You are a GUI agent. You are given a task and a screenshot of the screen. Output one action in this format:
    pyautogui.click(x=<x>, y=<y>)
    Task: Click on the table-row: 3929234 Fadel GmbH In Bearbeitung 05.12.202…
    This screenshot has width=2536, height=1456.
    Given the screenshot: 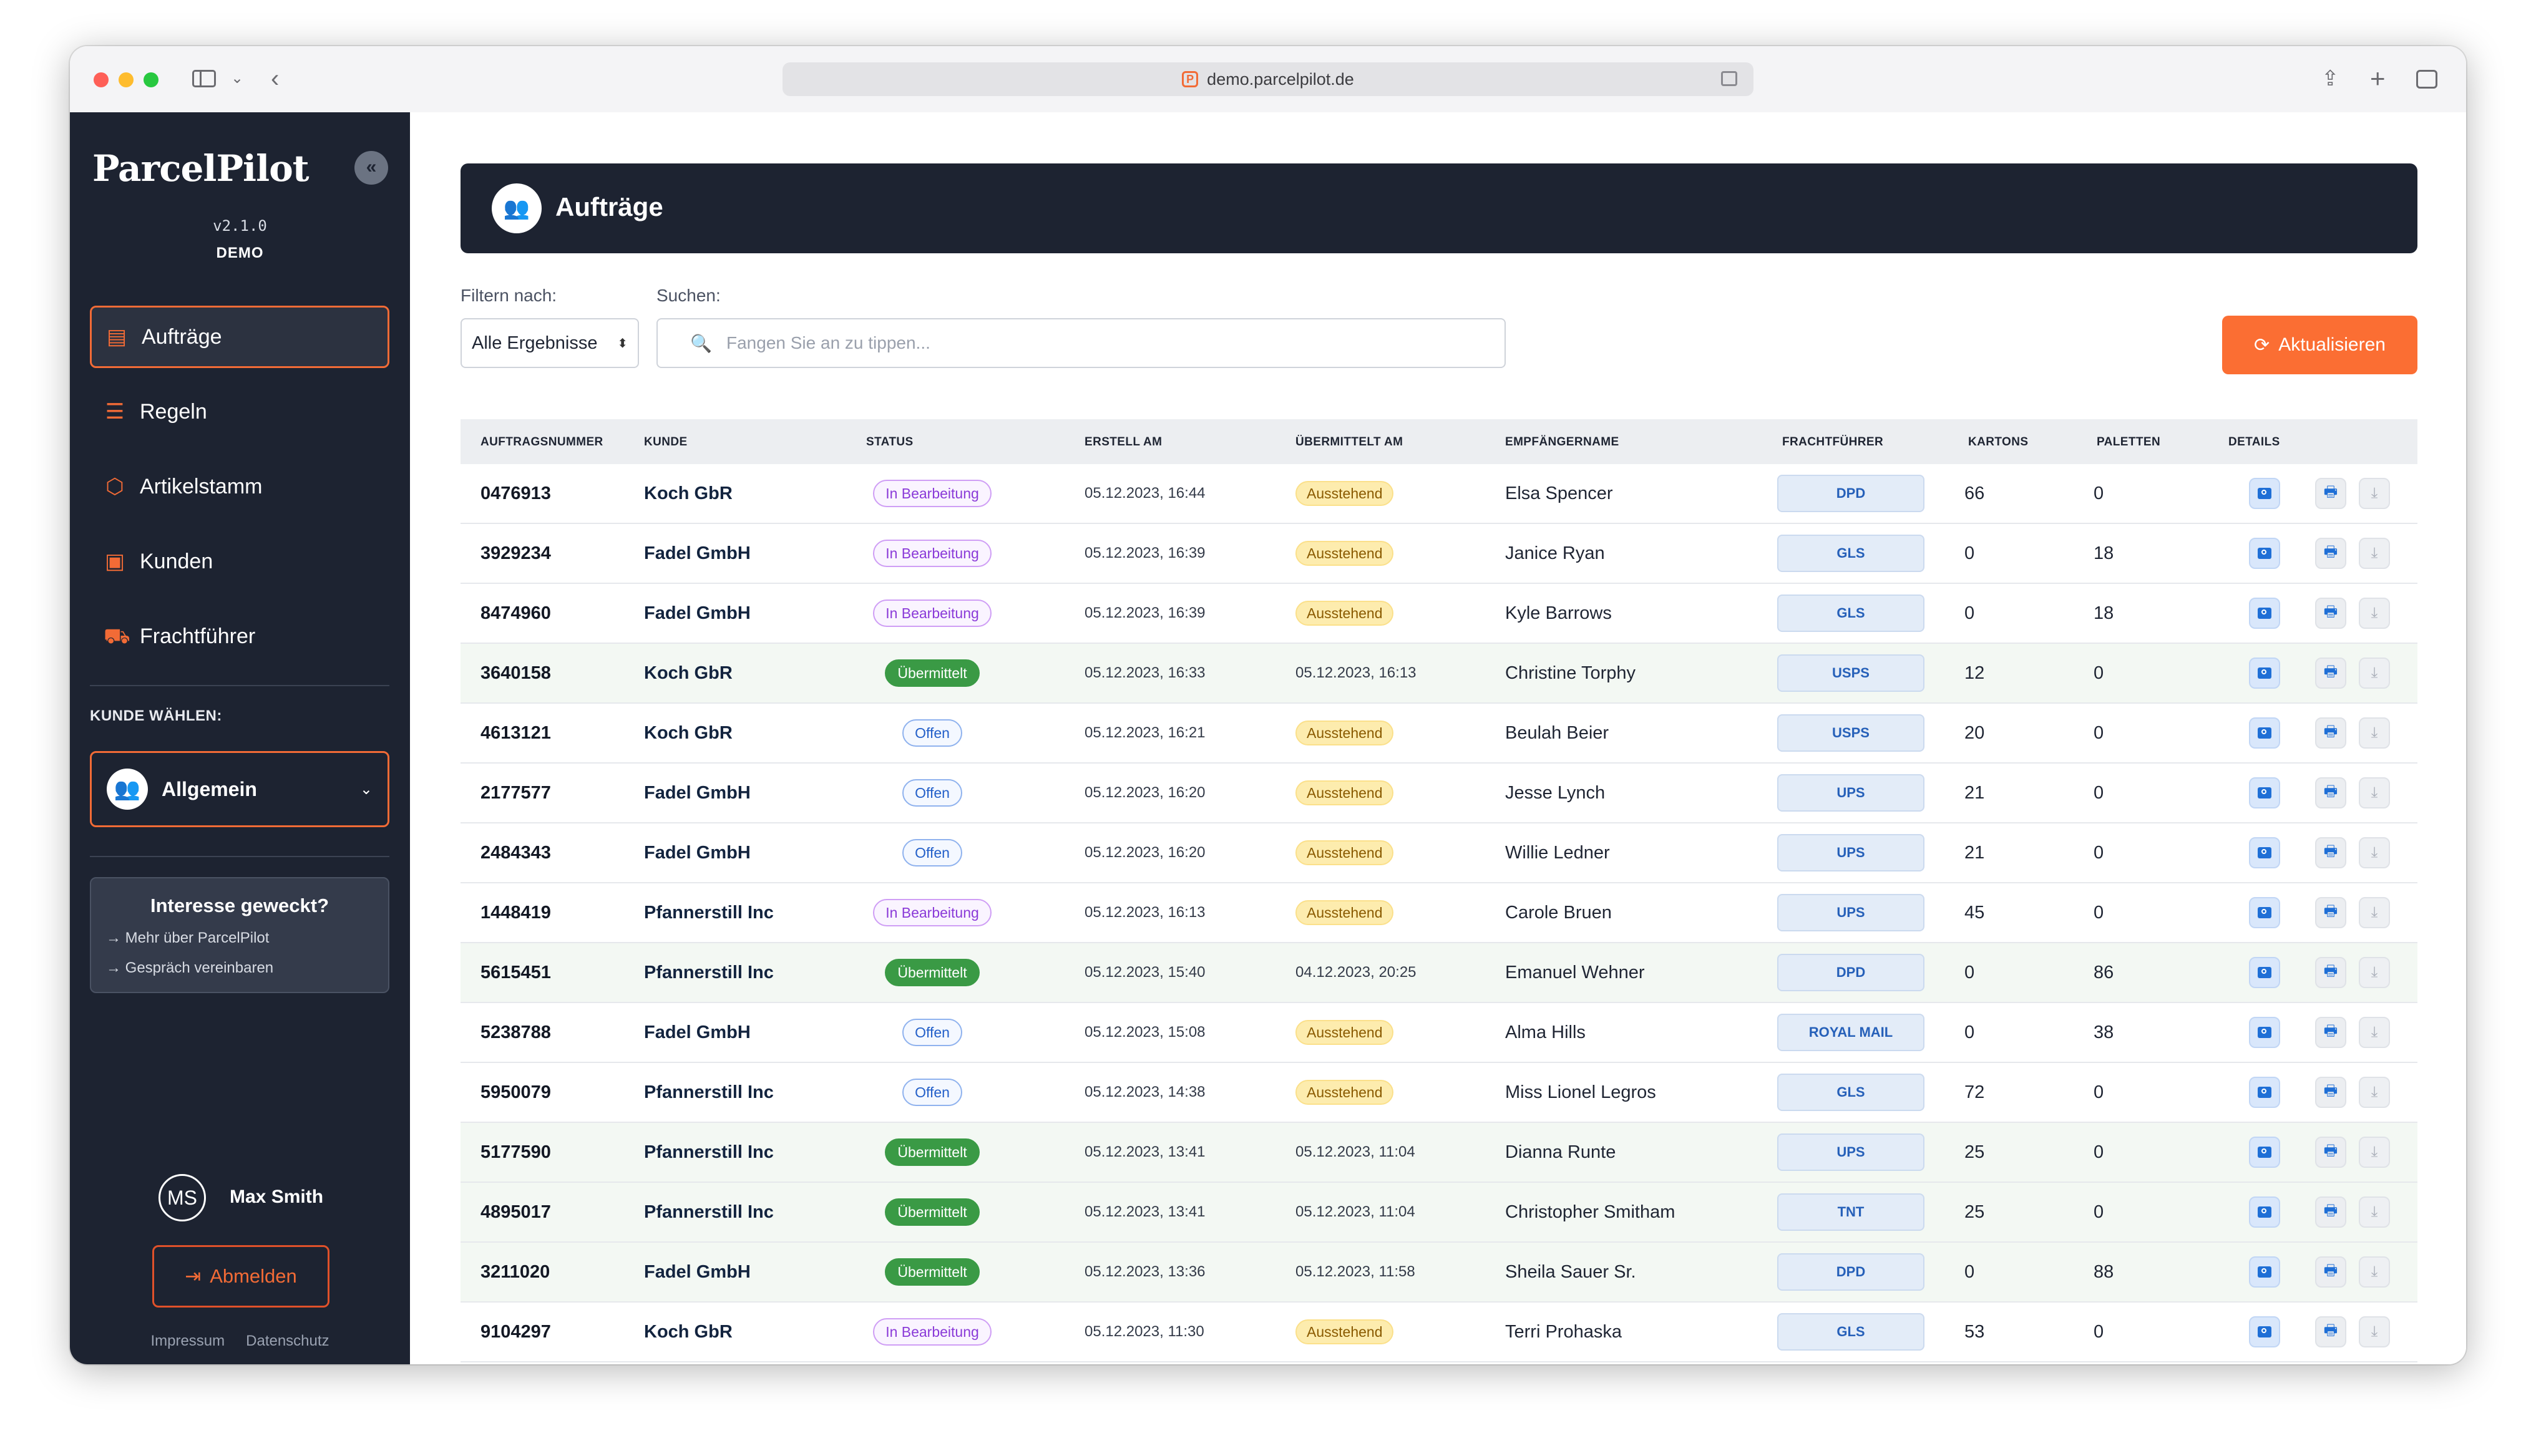 What is the action you would take?
    pyautogui.click(x=1439, y=554)
    